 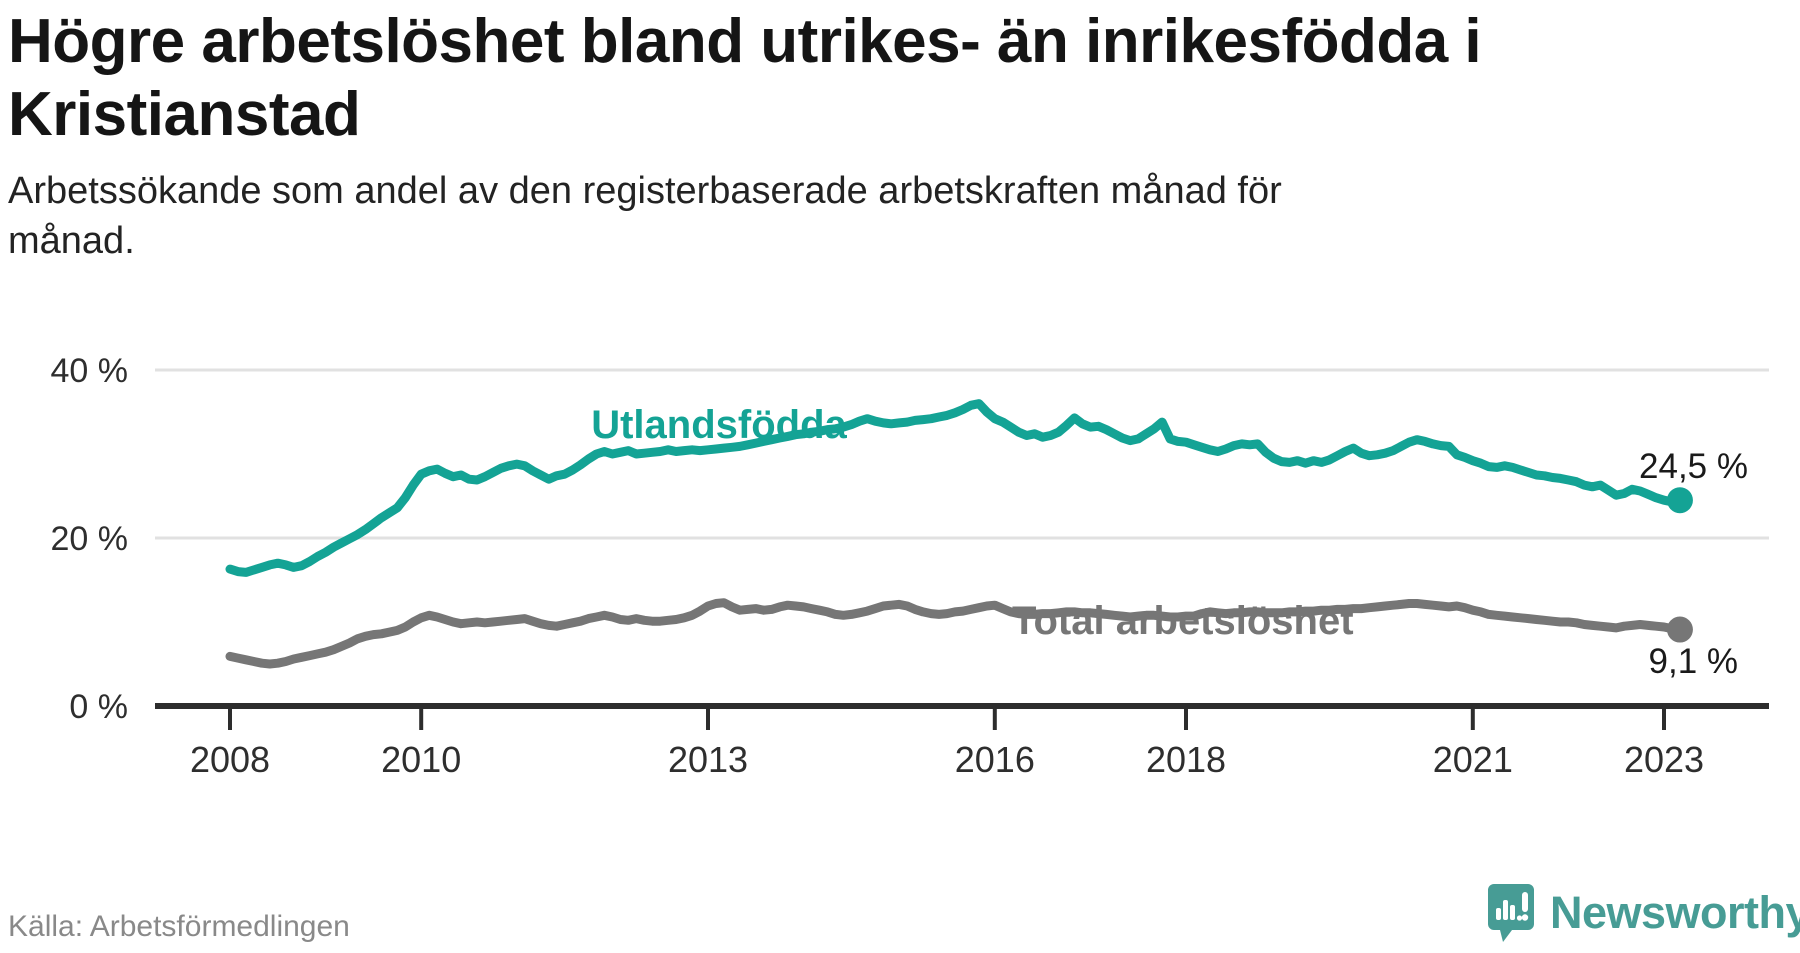 What do you see at coordinates (719, 425) in the screenshot?
I see `series-label-utlandsfodda: Utlandsfödda` at bounding box center [719, 425].